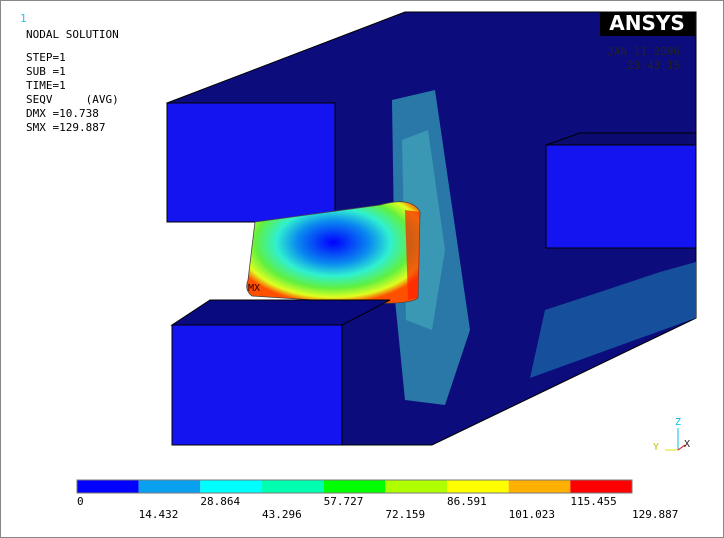  What do you see at coordinates (62, 113) in the screenshot?
I see `info-line: DMX =10.738` at bounding box center [62, 113].